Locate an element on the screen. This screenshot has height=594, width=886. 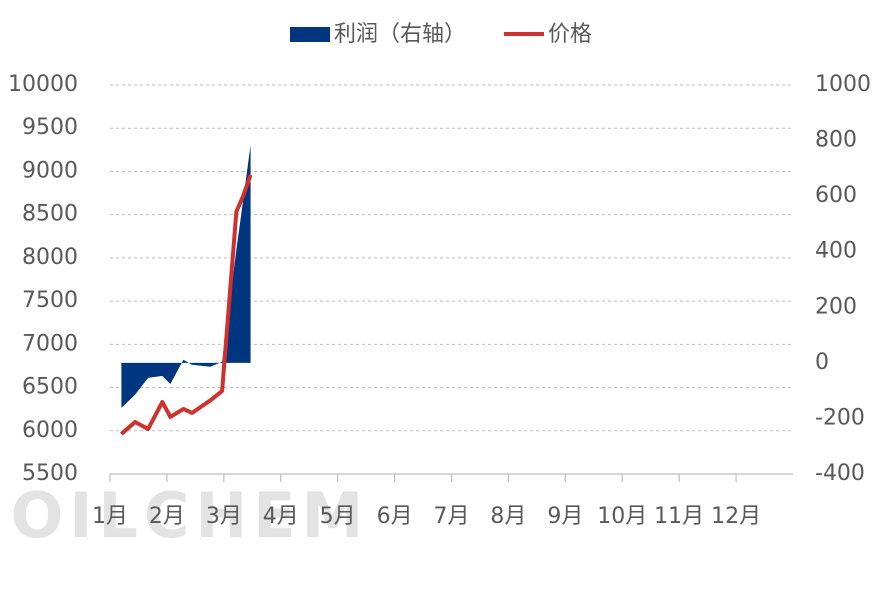
y2-tick-label: 800 is located at coordinates (836, 140).